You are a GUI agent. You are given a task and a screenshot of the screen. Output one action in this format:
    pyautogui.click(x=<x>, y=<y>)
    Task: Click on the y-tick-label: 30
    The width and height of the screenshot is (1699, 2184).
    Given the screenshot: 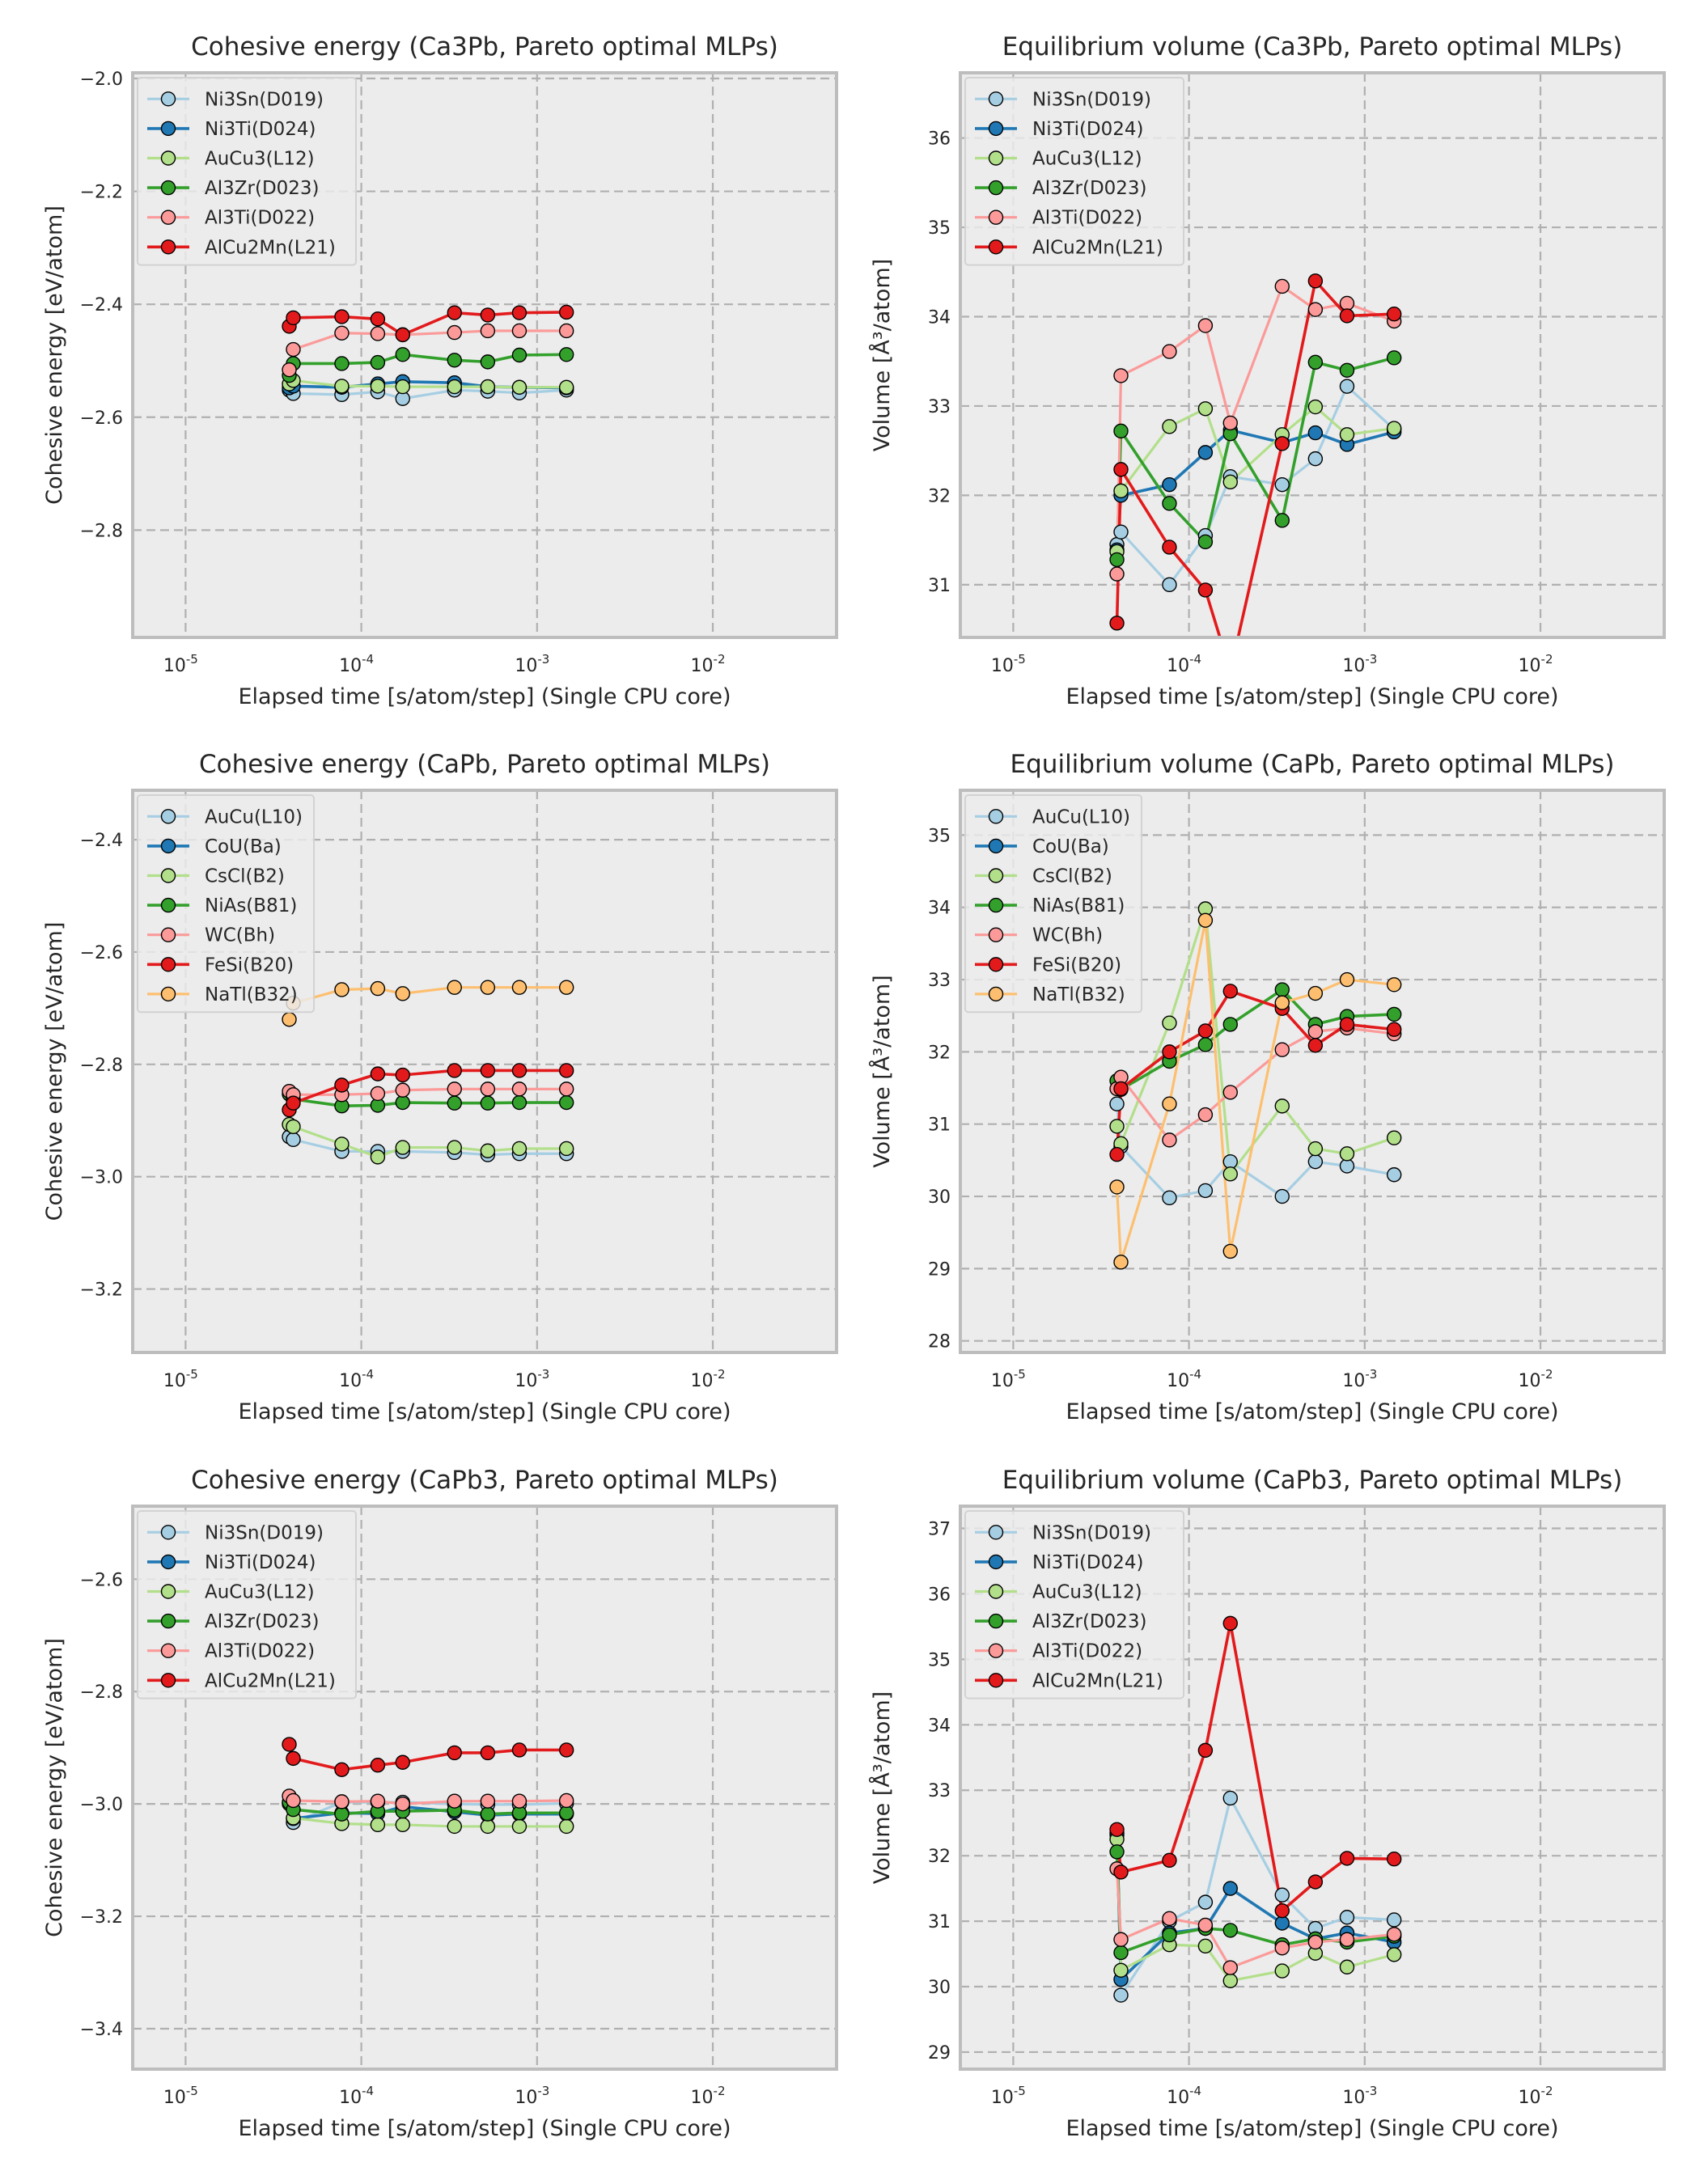 What is the action you would take?
    pyautogui.click(x=939, y=1988)
    